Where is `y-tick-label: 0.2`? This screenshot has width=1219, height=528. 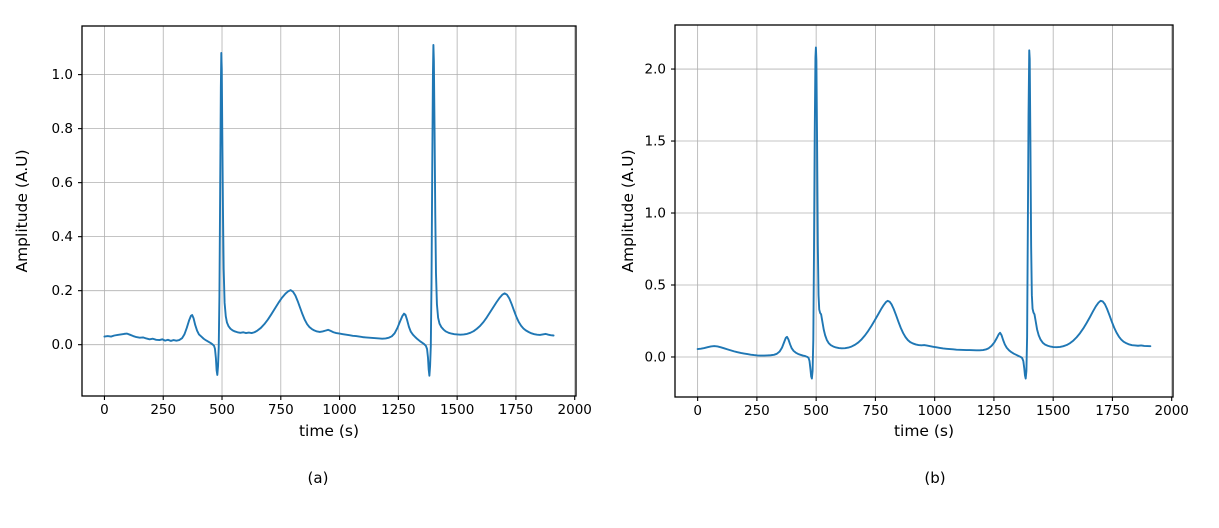 y-tick-label: 0.2 is located at coordinates (62, 291).